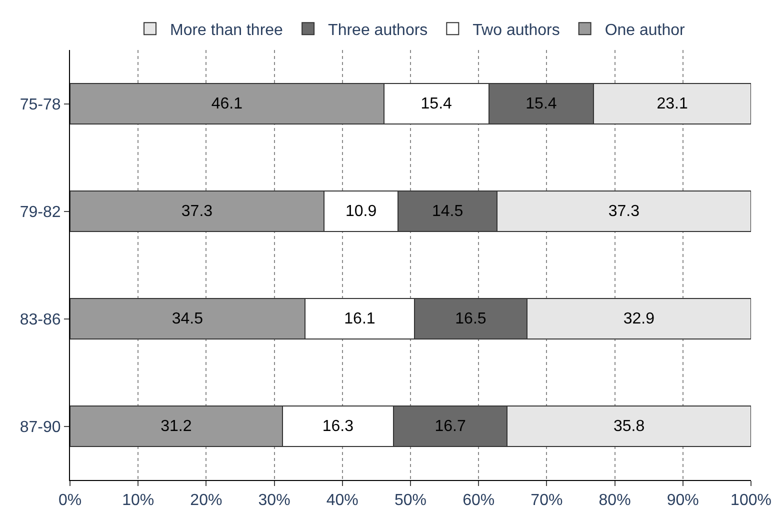  What do you see at coordinates (478, 501) in the screenshot?
I see `x-tick-label: 60%` at bounding box center [478, 501].